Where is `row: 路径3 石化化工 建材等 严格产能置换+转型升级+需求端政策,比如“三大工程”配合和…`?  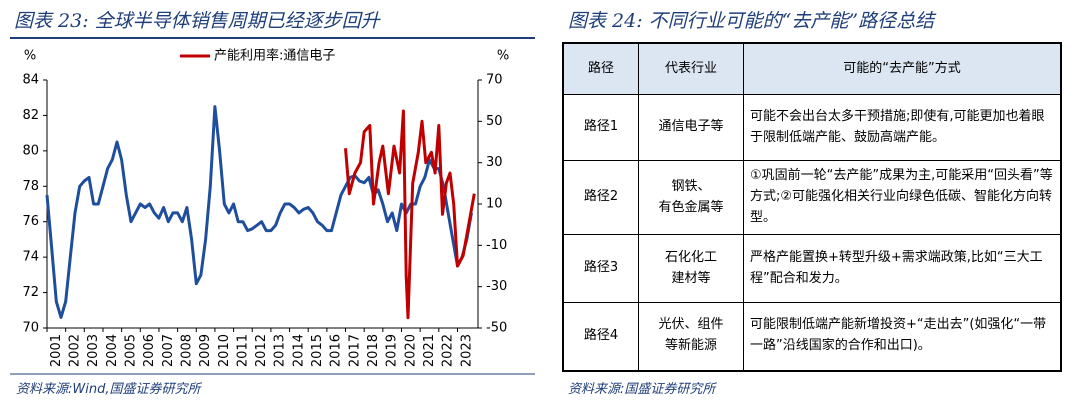 row: 路径3 石化化工 建材等 严格产能置换+转型升级+需求端政策,比如“三大工程”配合和… is located at coordinates (812, 268).